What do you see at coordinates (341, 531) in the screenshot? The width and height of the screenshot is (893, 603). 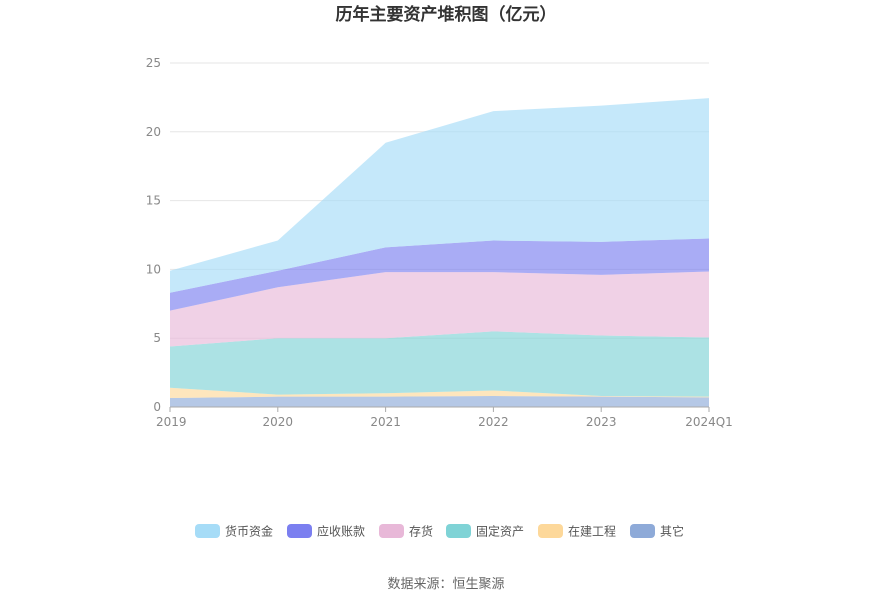 I see `legend-label: 应收账款` at bounding box center [341, 531].